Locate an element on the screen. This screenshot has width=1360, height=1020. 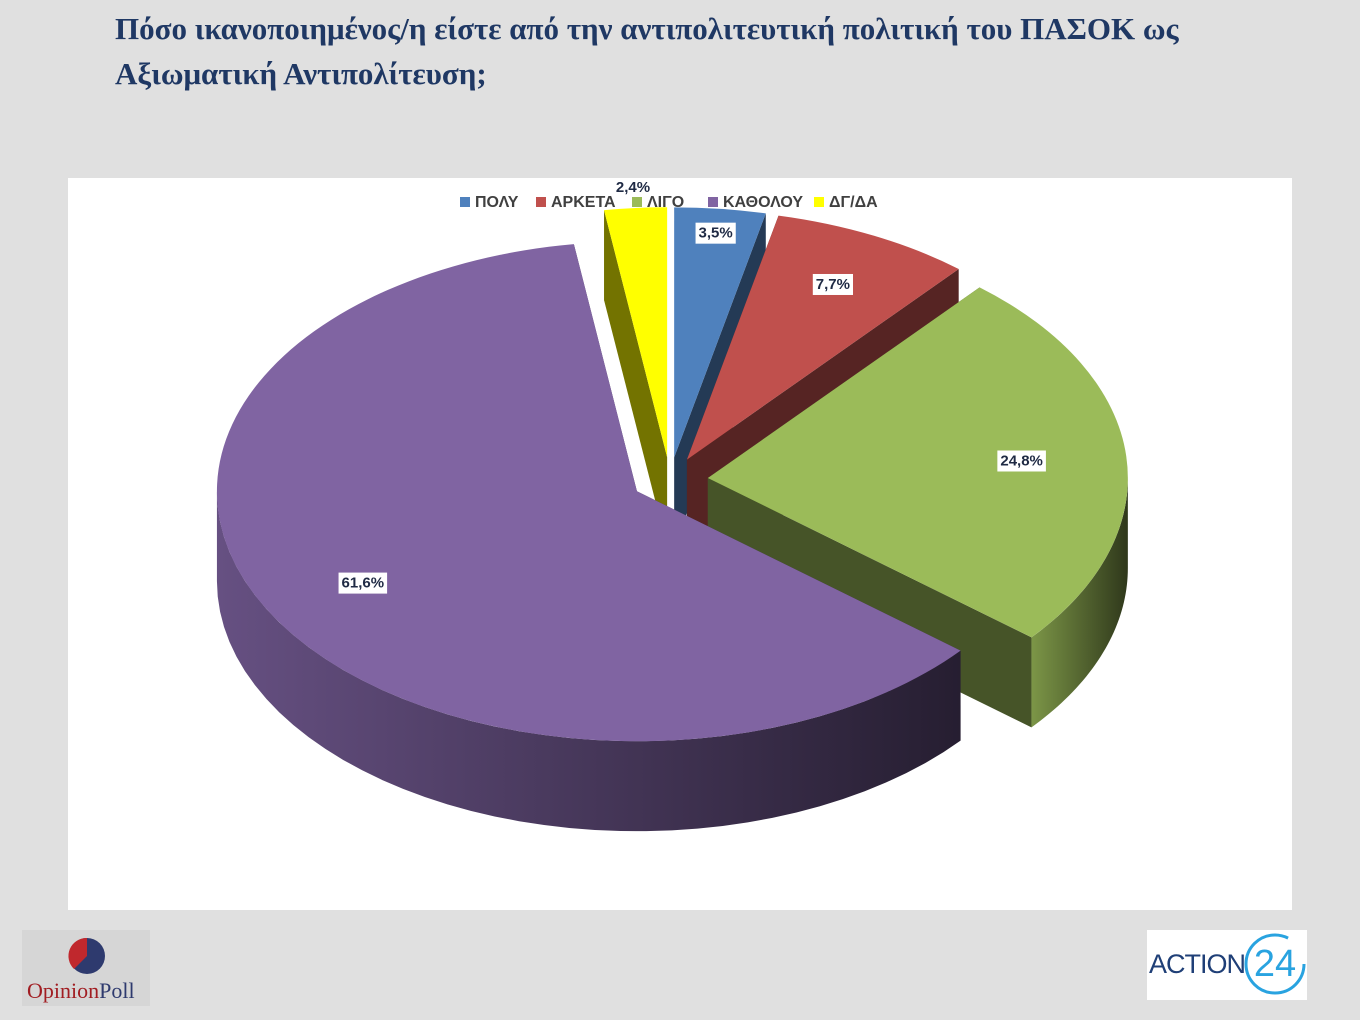
data-label: 7,7% is located at coordinates (833, 284).